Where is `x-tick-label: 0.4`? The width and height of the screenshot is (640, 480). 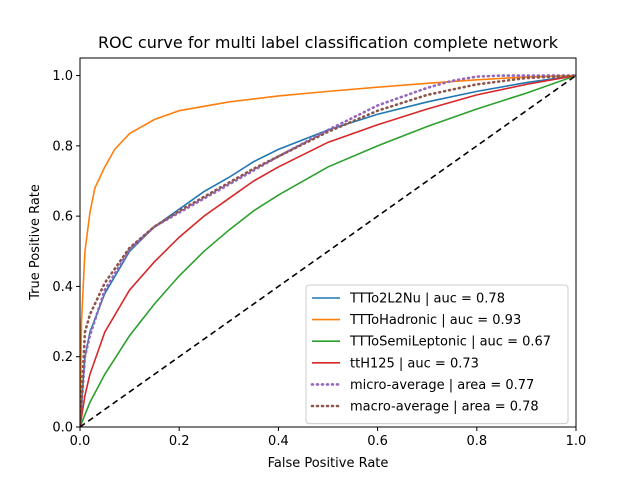 x-tick-label: 0.4 is located at coordinates (278, 441).